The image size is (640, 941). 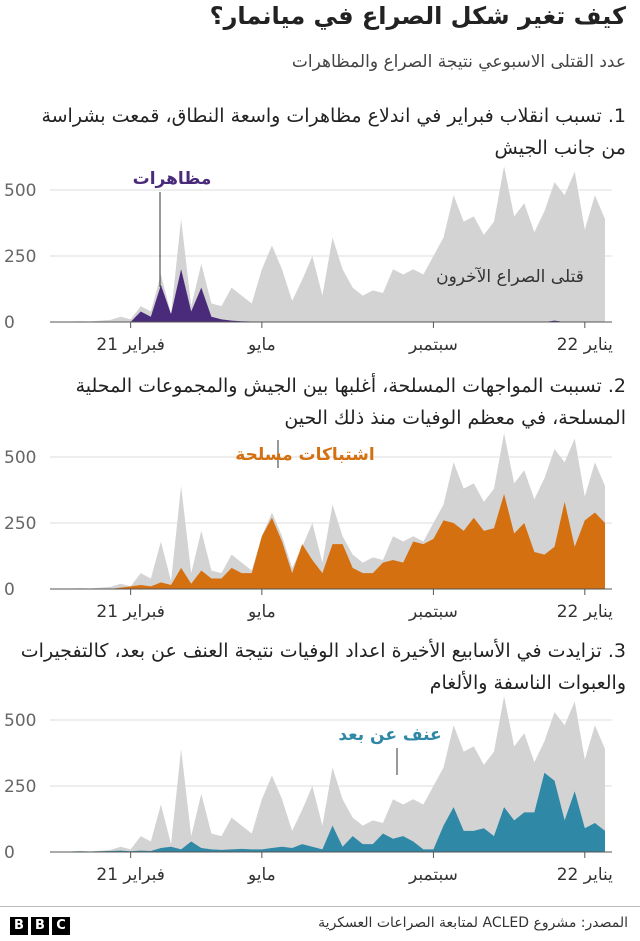 I want to click on annotation: اشتباكات مسلحة, so click(x=304, y=455).